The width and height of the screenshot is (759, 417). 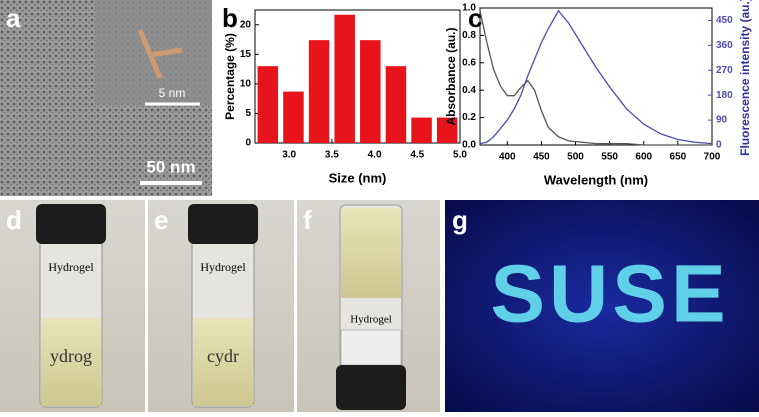 I want to click on y-tick-label: 15, so click(x=246, y=54).